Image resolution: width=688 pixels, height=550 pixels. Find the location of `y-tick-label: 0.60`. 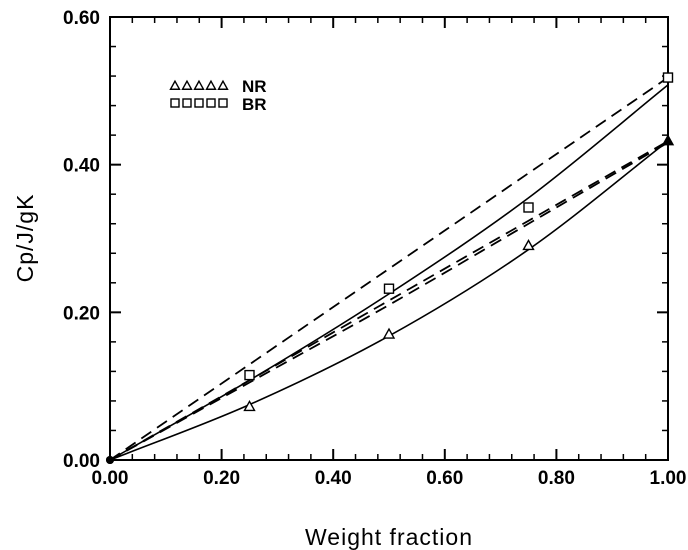

y-tick-label: 0.60 is located at coordinates (81, 18).